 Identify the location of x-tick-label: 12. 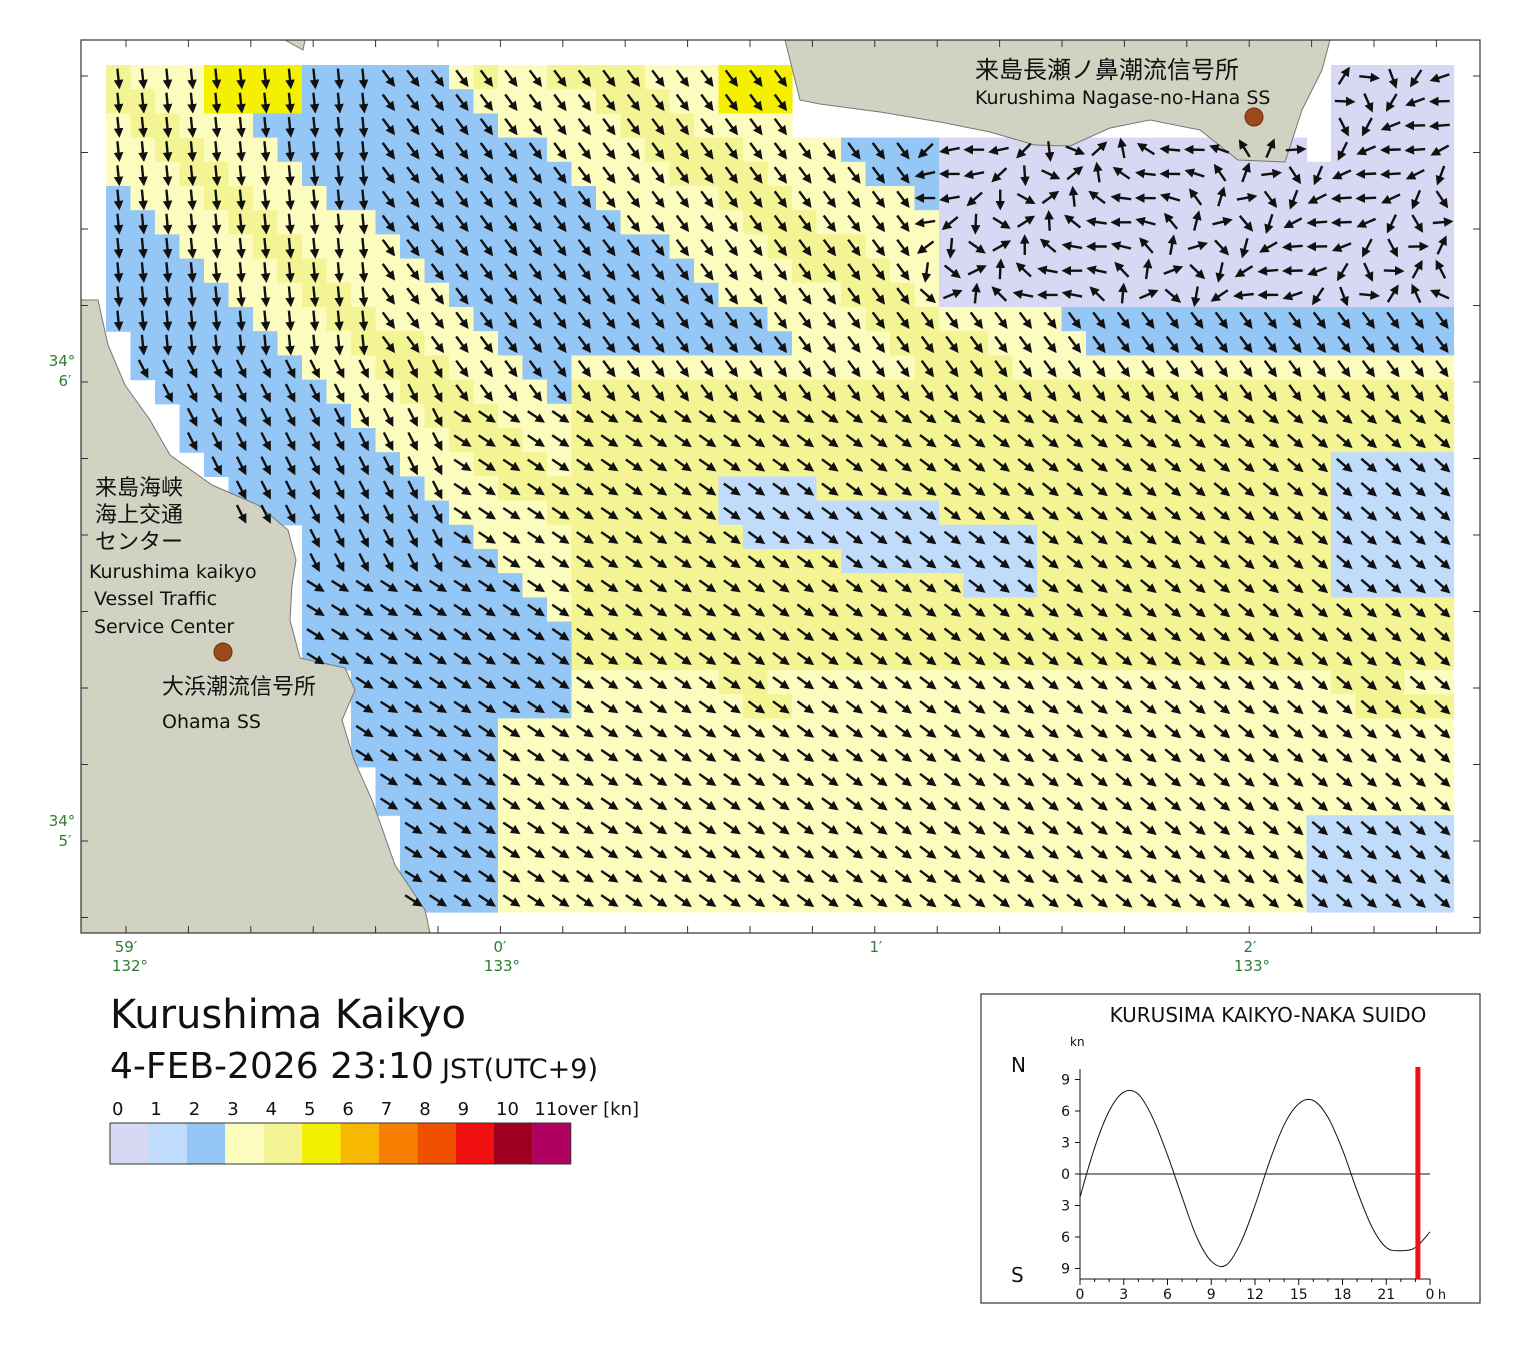
(1255, 1295).